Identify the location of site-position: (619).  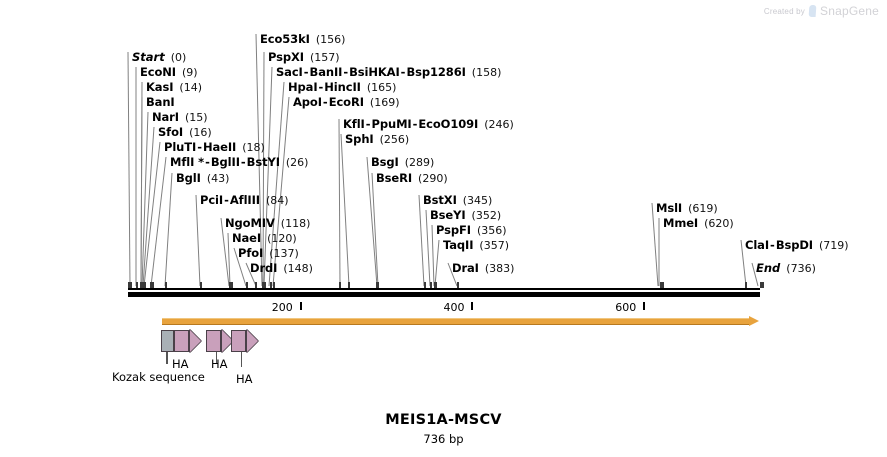
(703, 208).